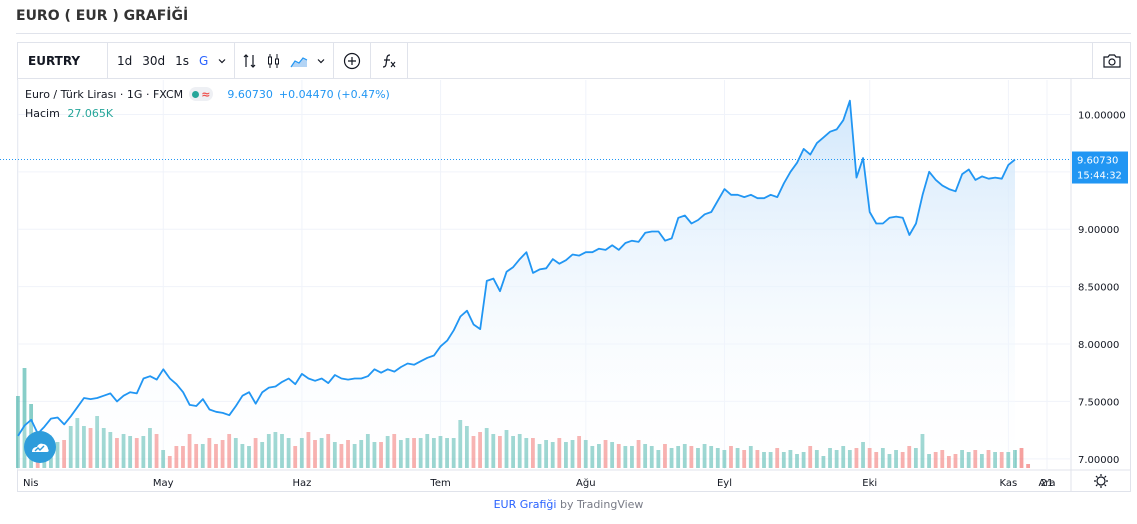 This screenshot has width=1137, height=524. I want to click on x-tick-label: Kas, so click(1009, 483).